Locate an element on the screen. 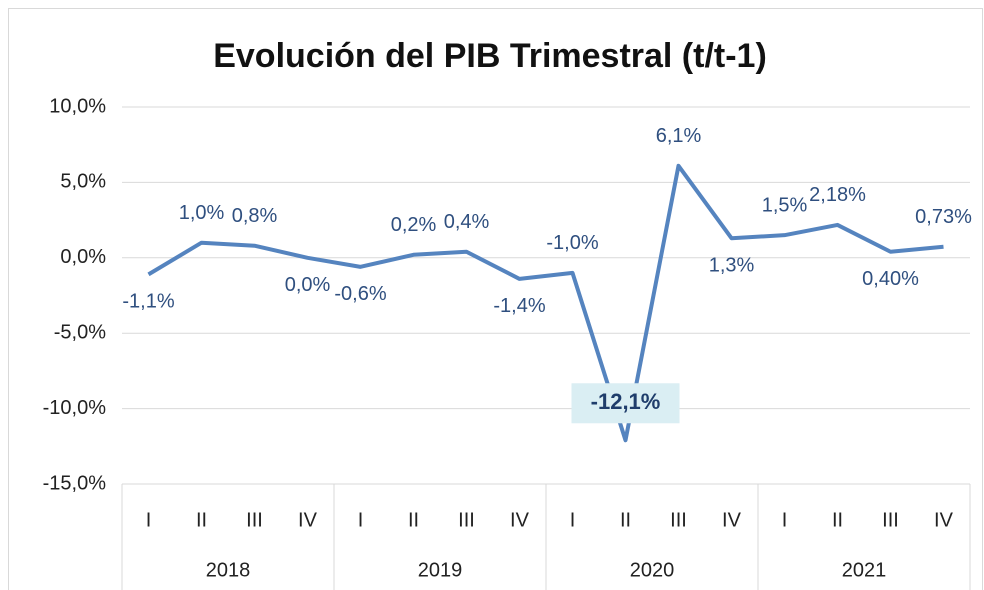 The height and width of the screenshot is (590, 984). value-label: -1,1% is located at coordinates (148, 302).